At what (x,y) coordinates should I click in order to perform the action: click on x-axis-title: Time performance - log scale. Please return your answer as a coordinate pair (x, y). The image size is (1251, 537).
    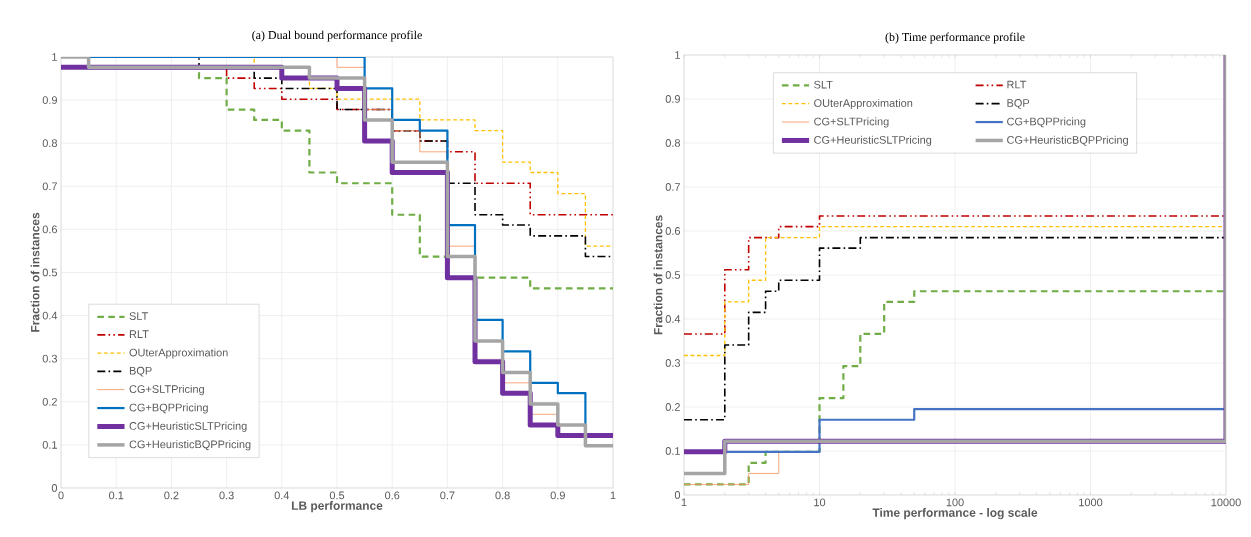
    Looking at the image, I should click on (955, 514).